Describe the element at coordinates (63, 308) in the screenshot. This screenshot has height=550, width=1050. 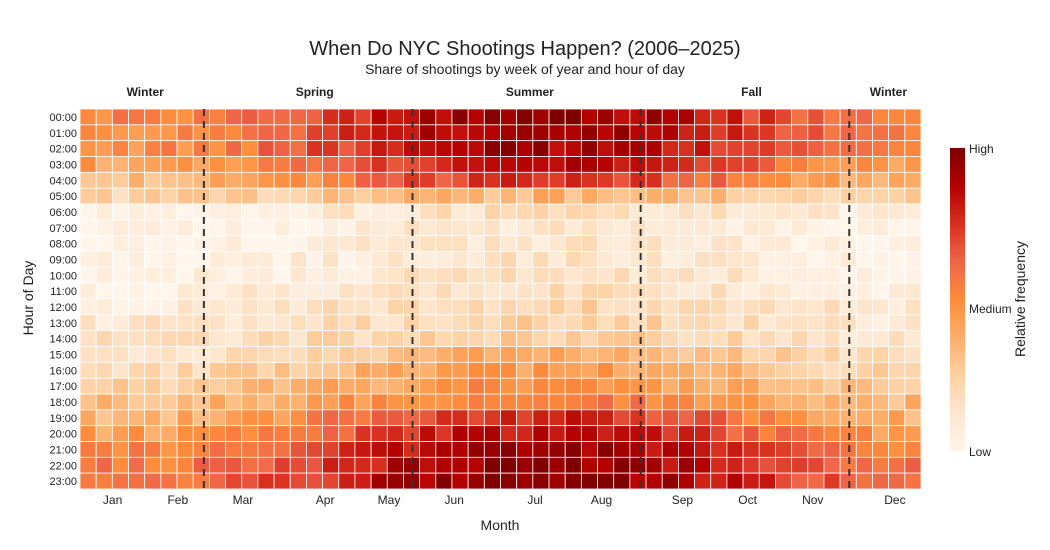
I see `y-tick-label: 12:00` at that location.